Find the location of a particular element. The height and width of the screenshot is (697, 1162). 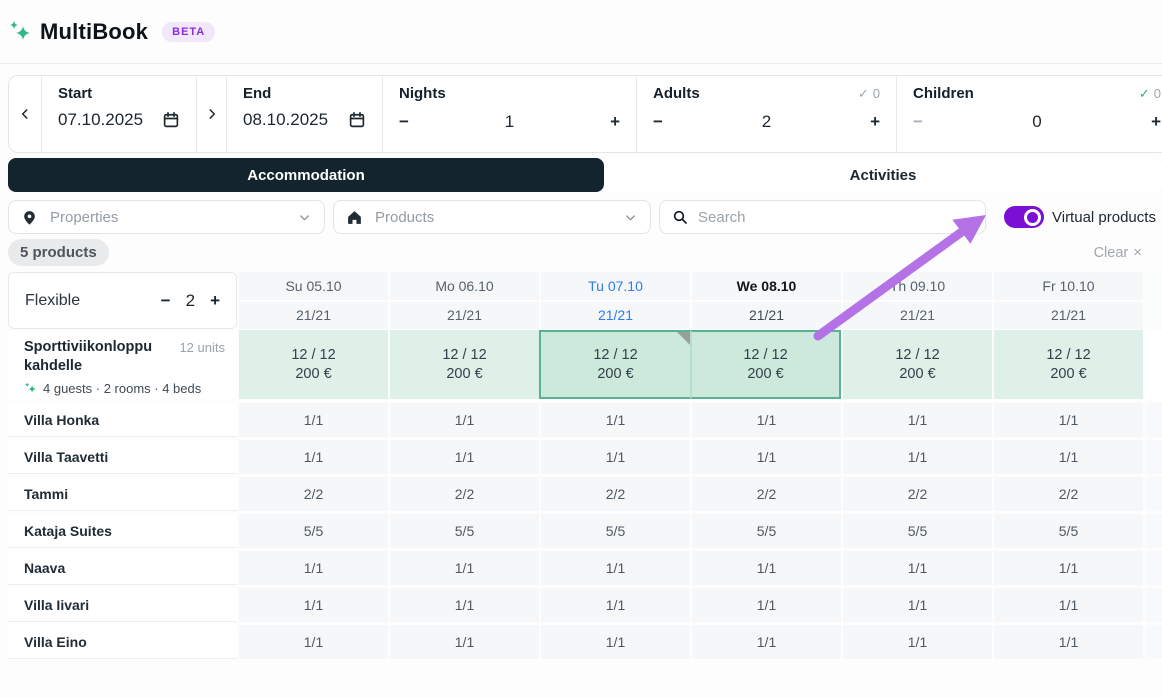

nights-increment-button: + is located at coordinates (615, 121).